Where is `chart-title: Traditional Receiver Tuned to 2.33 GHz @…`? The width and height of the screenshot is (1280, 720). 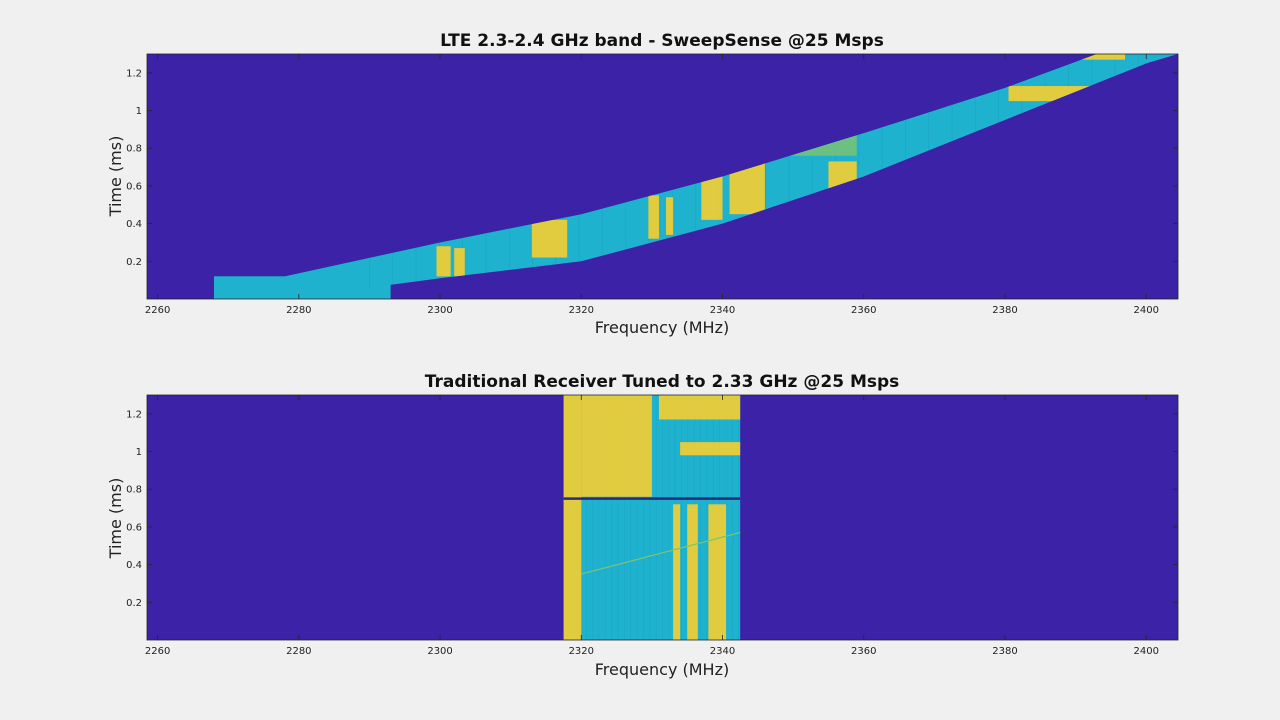 chart-title: Traditional Receiver Tuned to 2.33 GHz @… is located at coordinates (662, 382).